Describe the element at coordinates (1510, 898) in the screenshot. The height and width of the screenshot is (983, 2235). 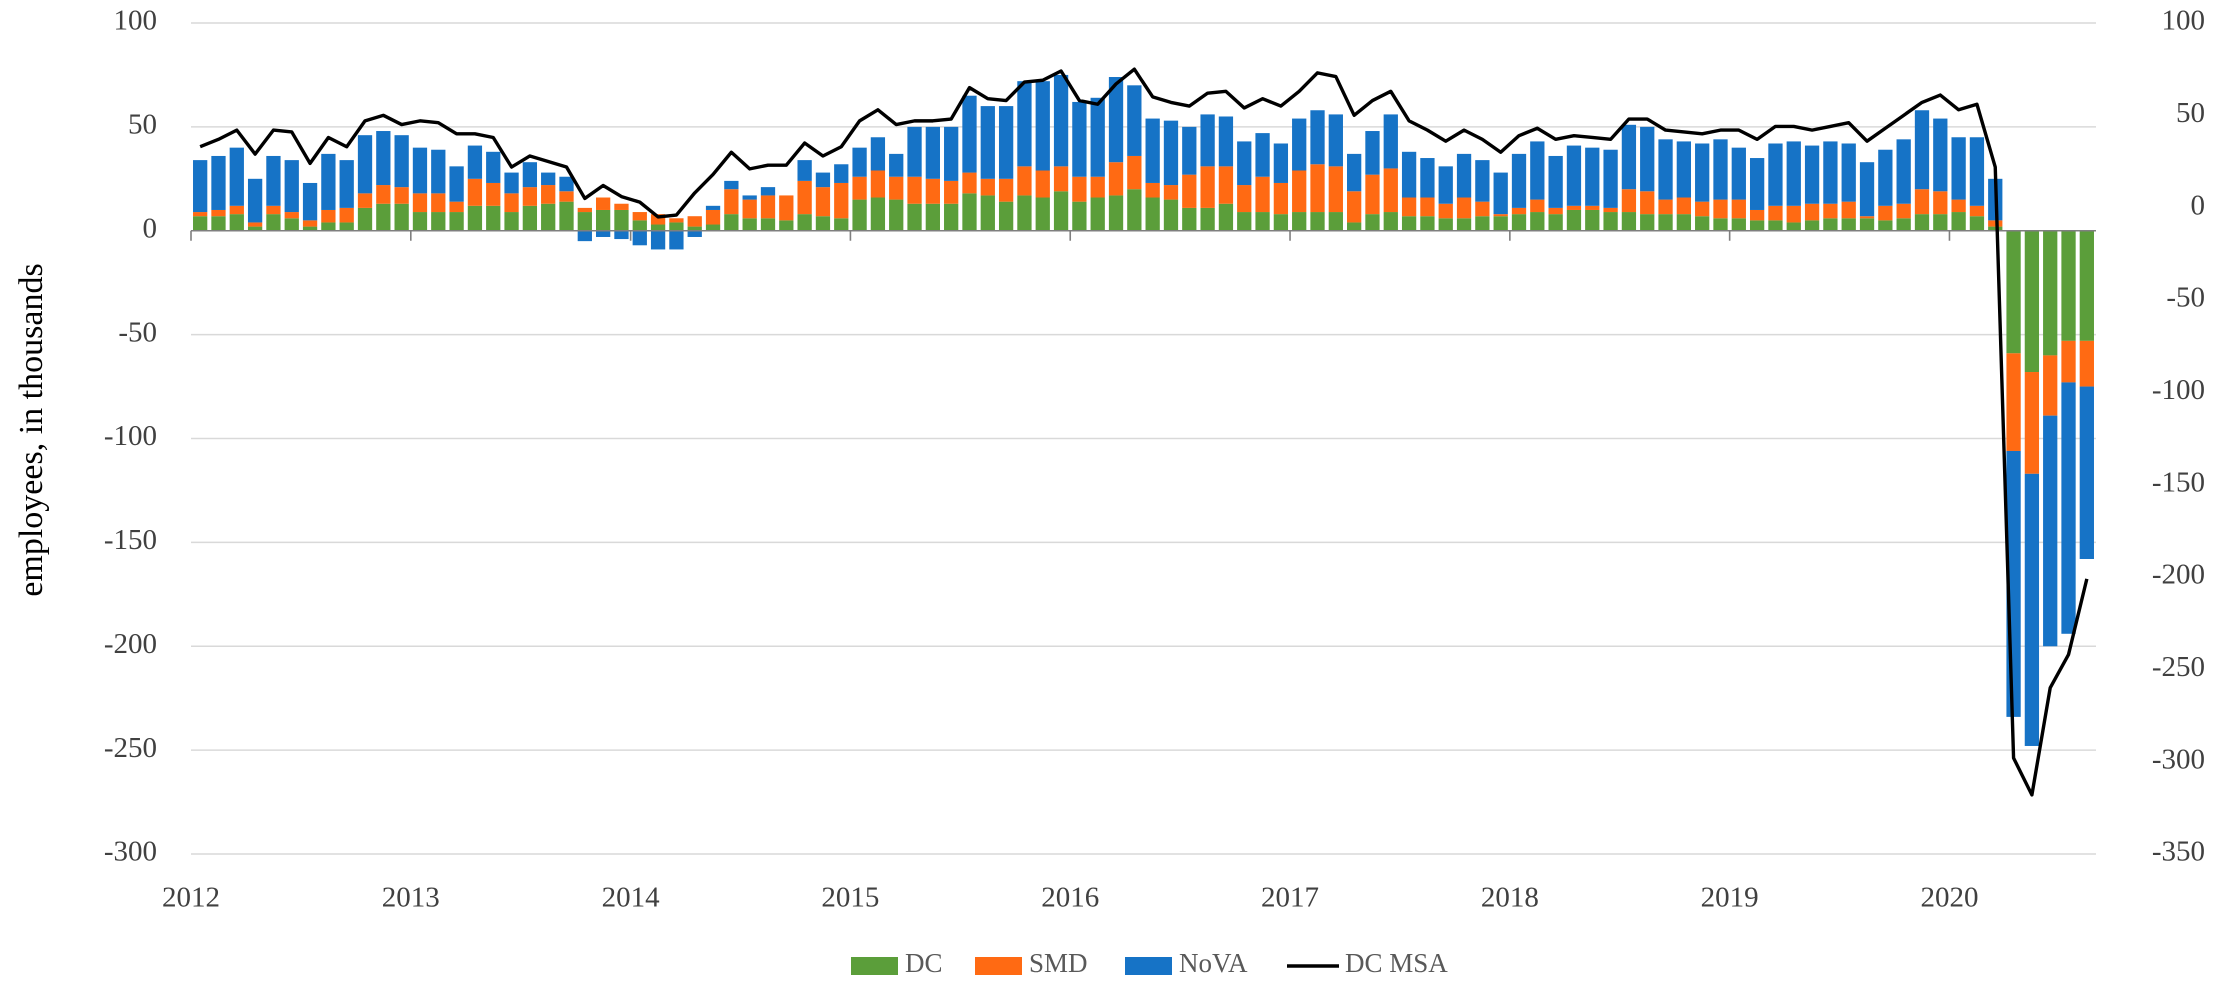
I see `x-tick-label: 2018` at that location.